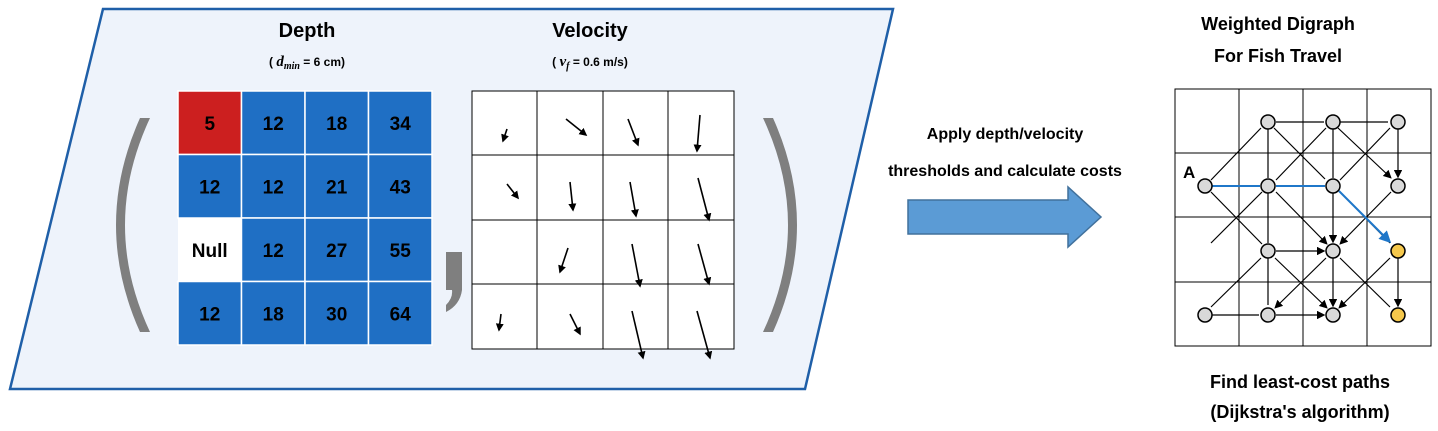 This screenshot has height=431, width=1438. Describe the element at coordinates (1278, 56) in the screenshot. I see `digraph-title-line2: For Fish Travel` at that location.